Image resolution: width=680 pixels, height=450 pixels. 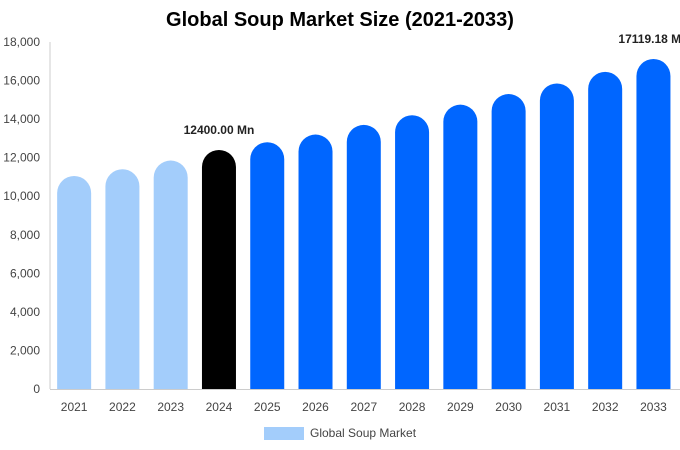 What do you see at coordinates (25, 312) in the screenshot?
I see `y-tick-label: 4,000` at bounding box center [25, 312].